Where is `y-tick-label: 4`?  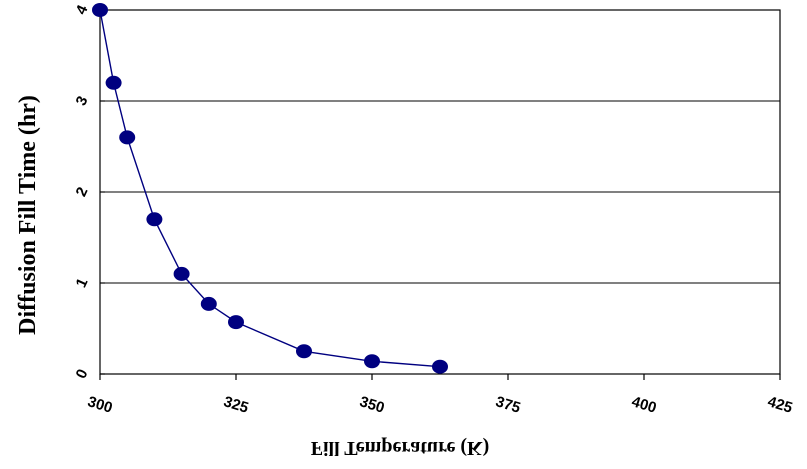
y-tick-label: 4 is located at coordinates (82, 9).